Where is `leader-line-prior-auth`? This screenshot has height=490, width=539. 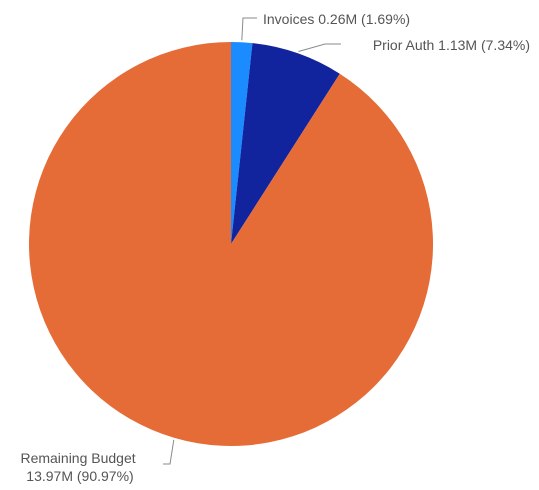 leader-line-prior-auth is located at coordinates (319, 47).